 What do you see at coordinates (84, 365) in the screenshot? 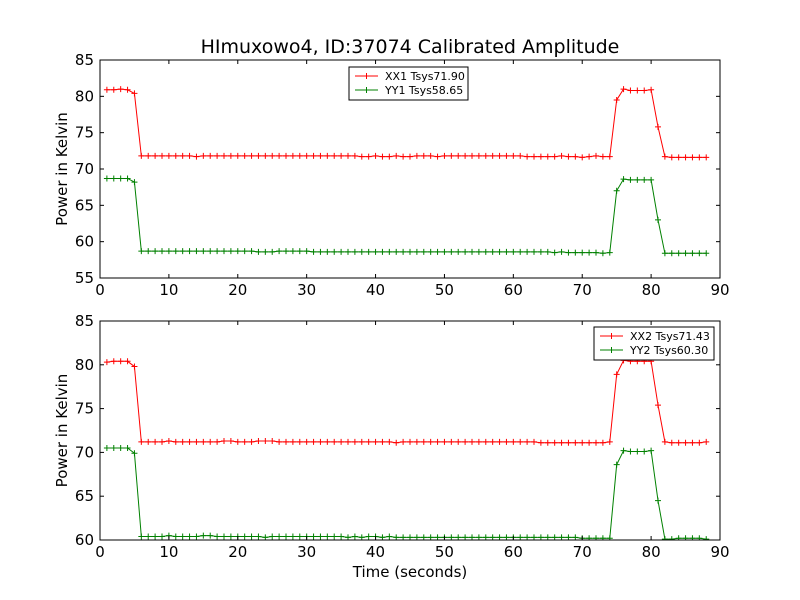
I see `y-tick-label: 80` at bounding box center [84, 365].